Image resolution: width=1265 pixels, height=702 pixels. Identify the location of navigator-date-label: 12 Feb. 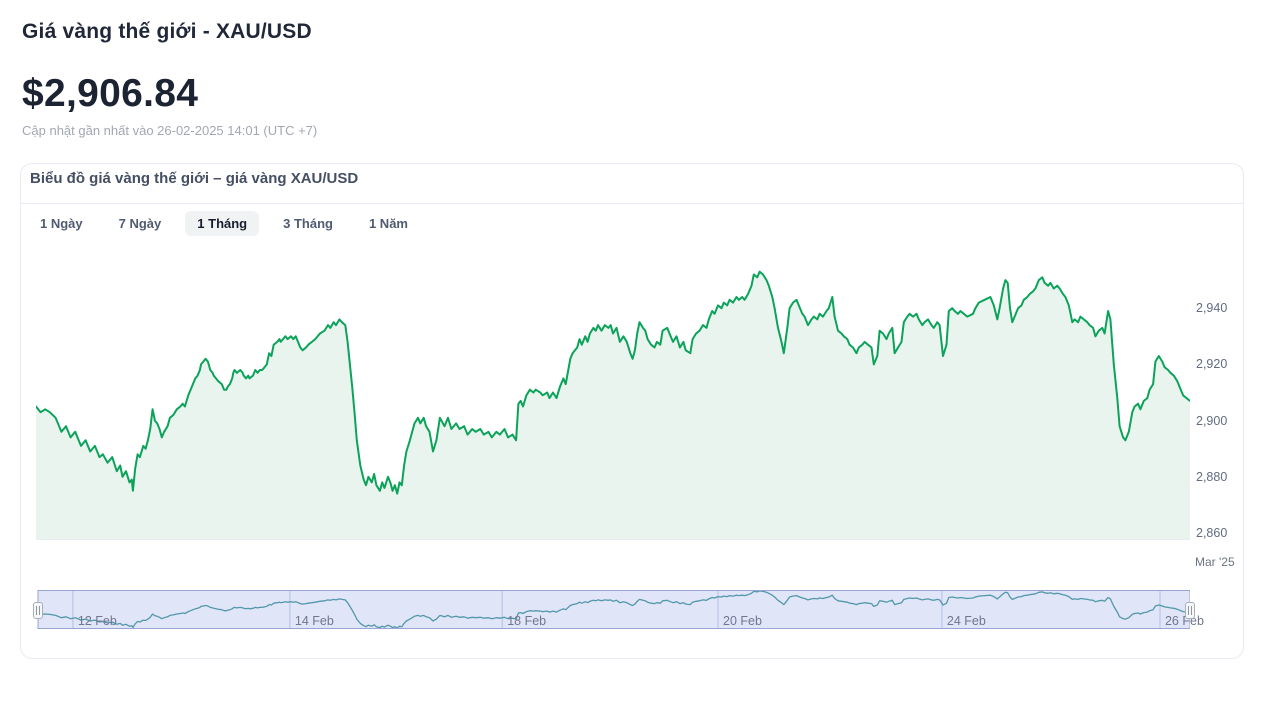
(97, 621).